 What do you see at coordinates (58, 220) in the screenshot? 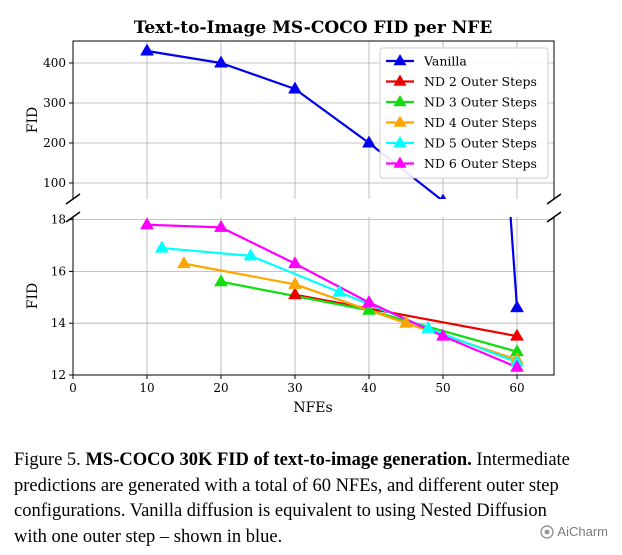
I see `bottom-y-tick-label: 18` at bounding box center [58, 220].